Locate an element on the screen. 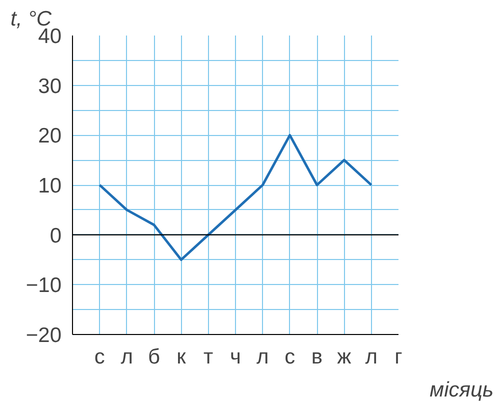  x-tick-label: т is located at coordinates (209, 357).